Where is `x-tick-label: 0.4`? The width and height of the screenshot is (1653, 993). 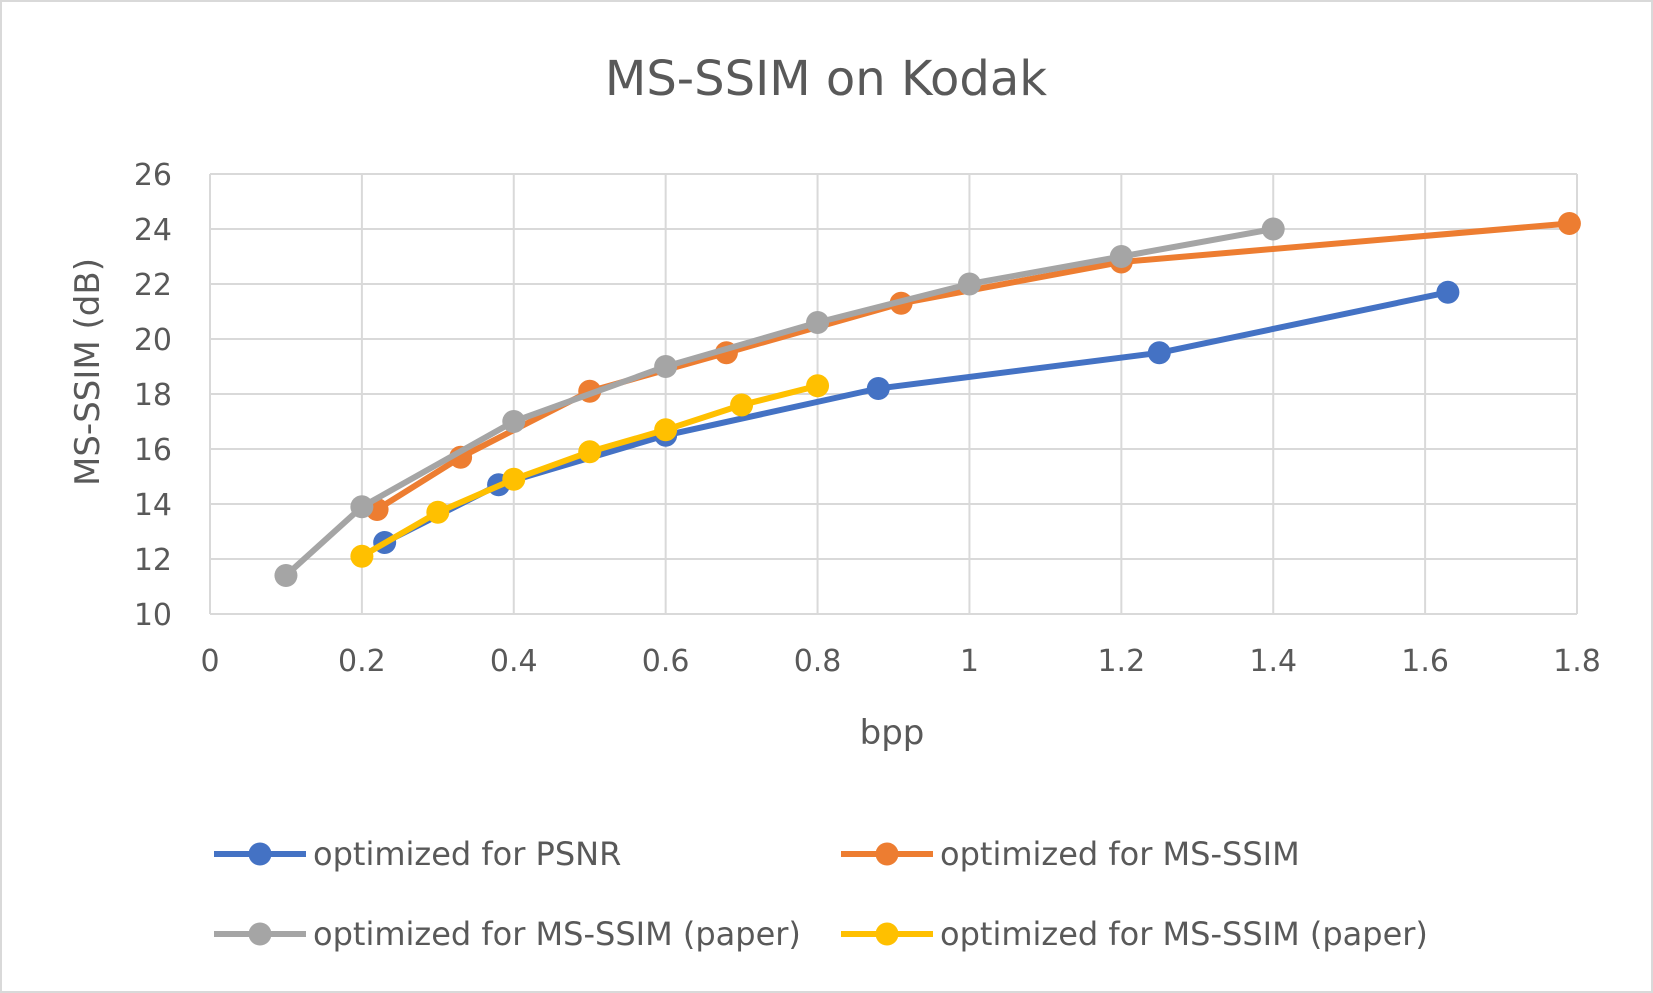
x-tick-label: 0.4 is located at coordinates (514, 661).